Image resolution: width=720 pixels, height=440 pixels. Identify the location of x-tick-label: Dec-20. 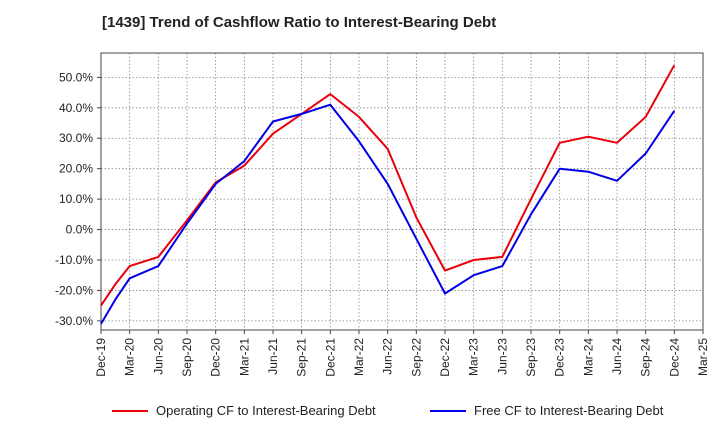
(216, 357).